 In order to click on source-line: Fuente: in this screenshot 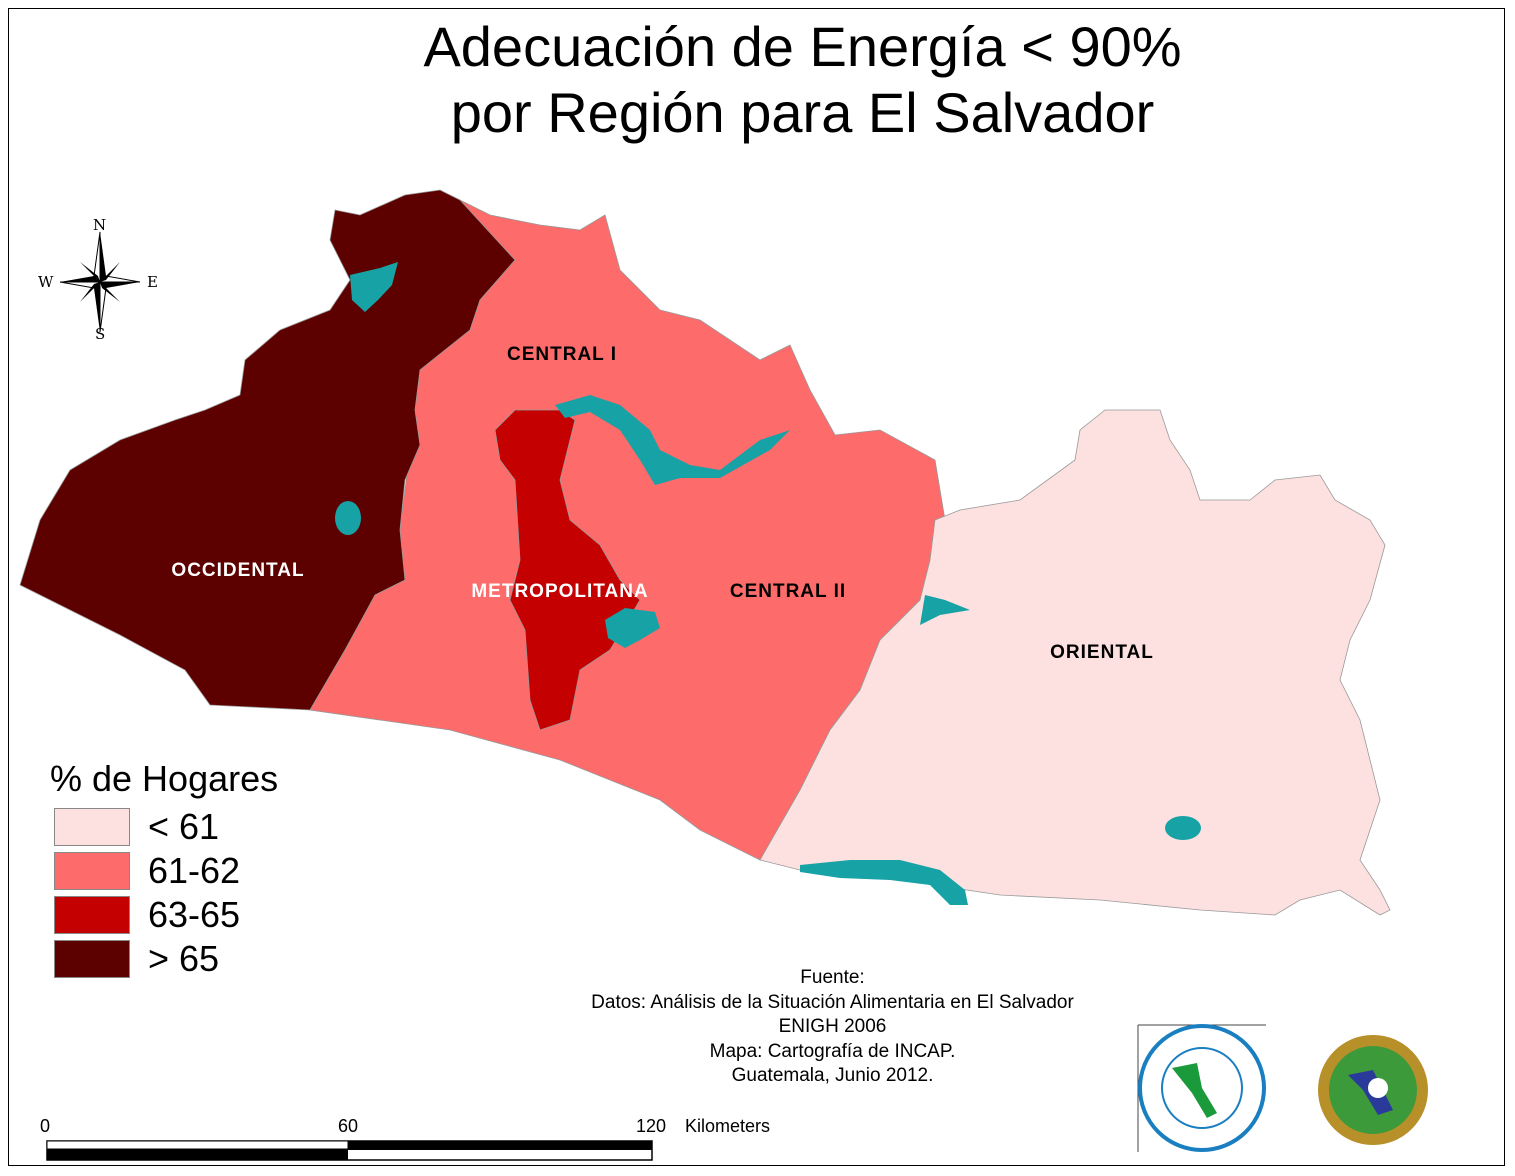, I will do `click(832, 977)`.